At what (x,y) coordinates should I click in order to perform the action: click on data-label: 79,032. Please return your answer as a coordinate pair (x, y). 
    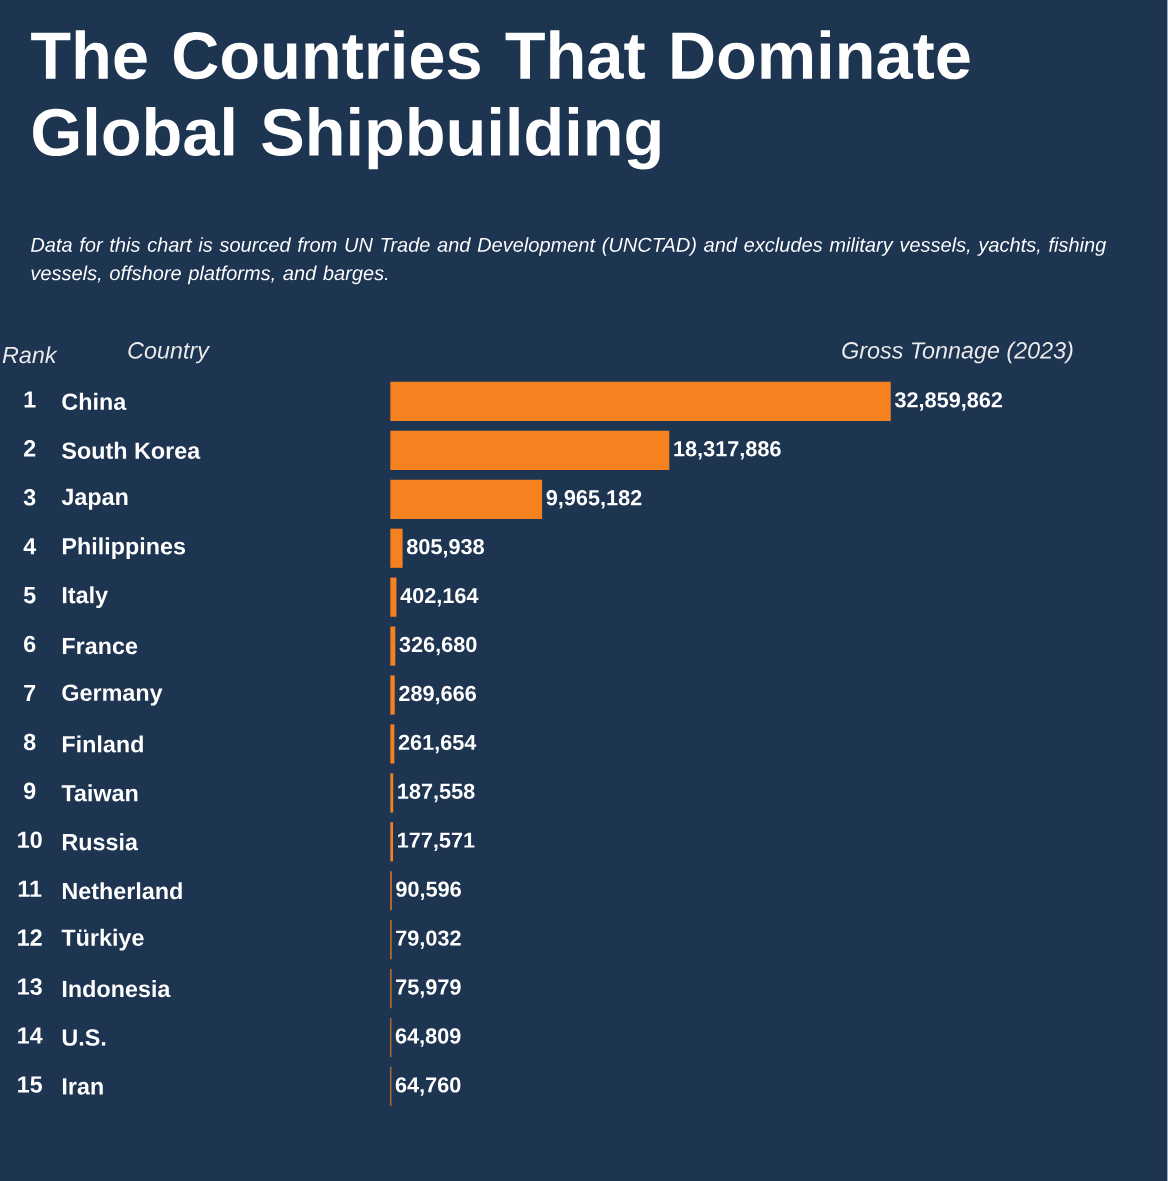
    Looking at the image, I should click on (428, 939).